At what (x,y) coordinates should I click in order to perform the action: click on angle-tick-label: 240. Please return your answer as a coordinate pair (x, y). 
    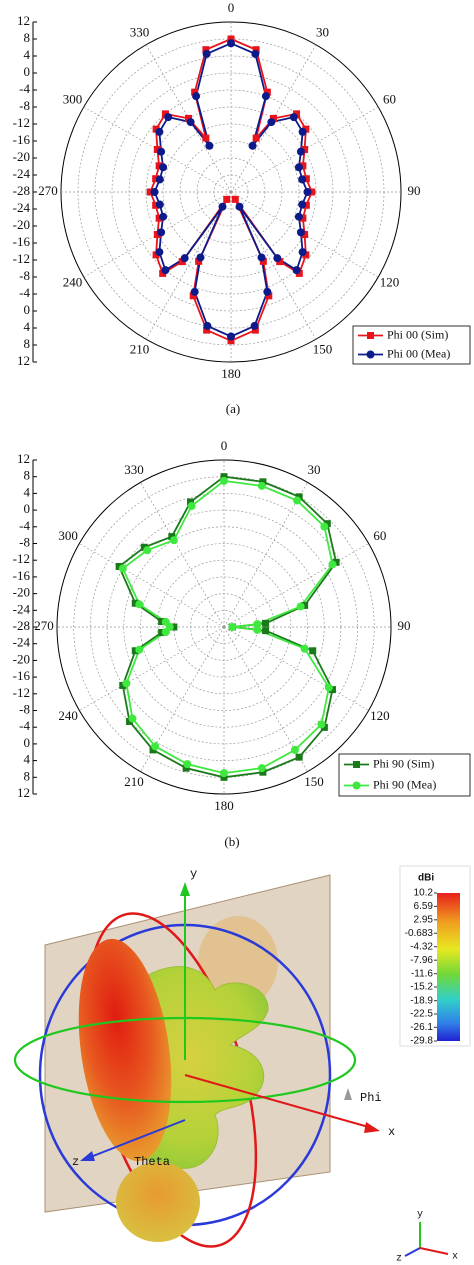
    Looking at the image, I should click on (68, 715).